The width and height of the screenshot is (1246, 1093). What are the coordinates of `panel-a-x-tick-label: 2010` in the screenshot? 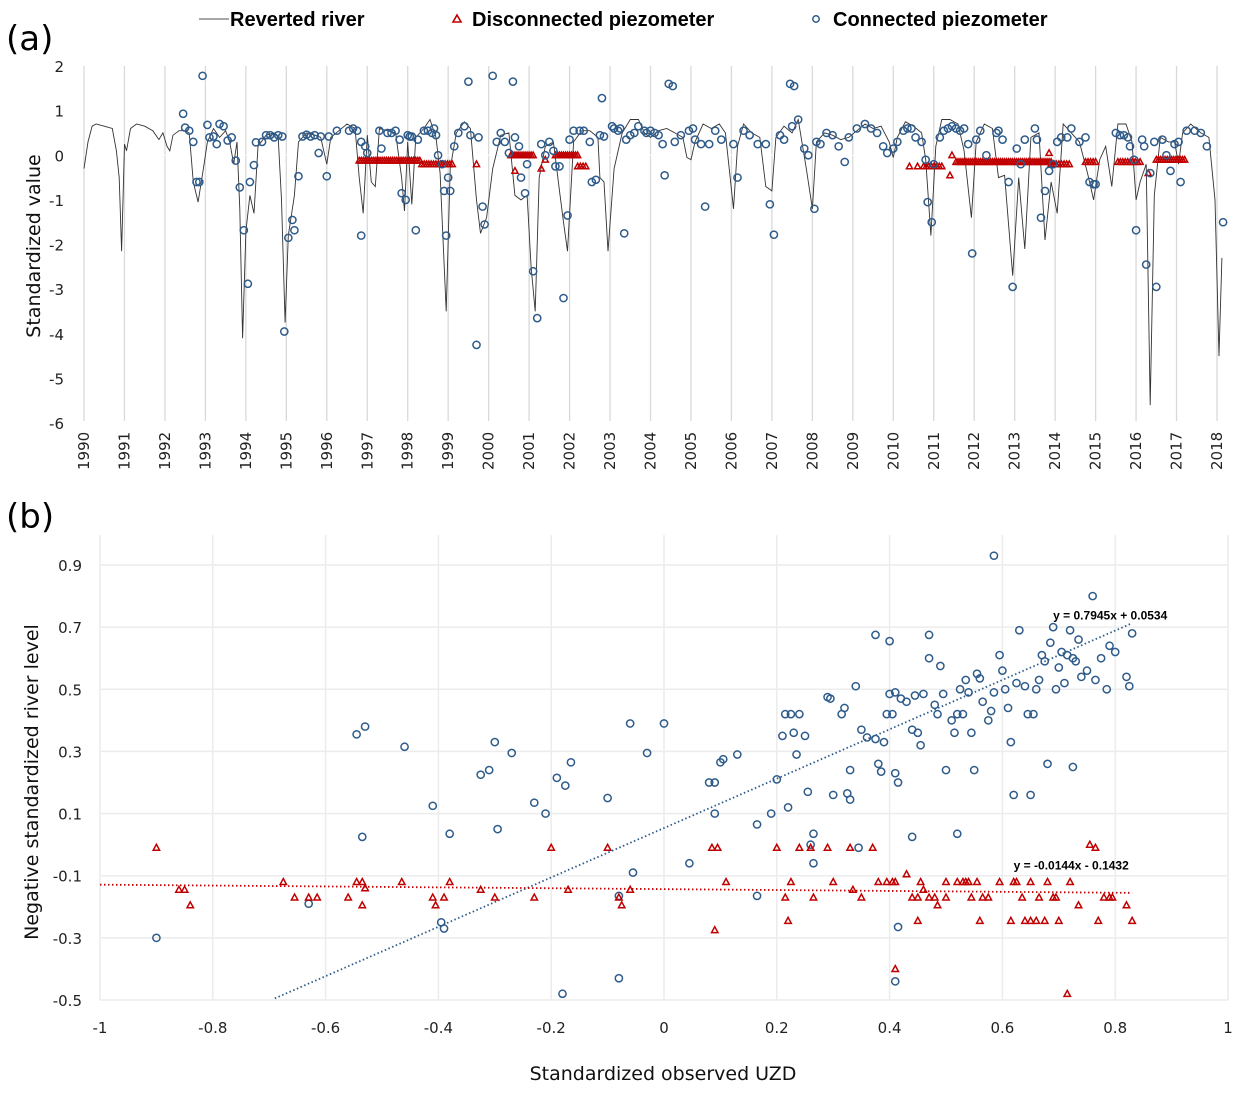 It's located at (893, 451).